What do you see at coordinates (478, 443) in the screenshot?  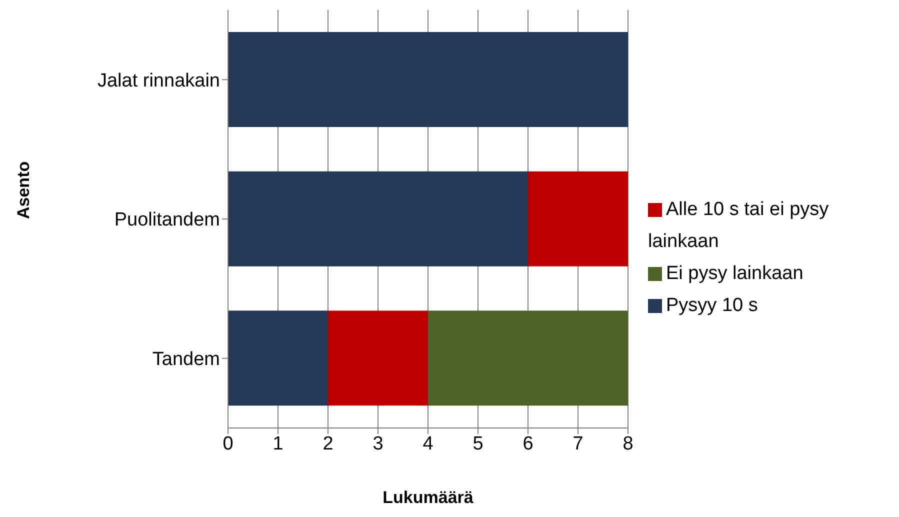 I see `x-tick-label: 5` at bounding box center [478, 443].